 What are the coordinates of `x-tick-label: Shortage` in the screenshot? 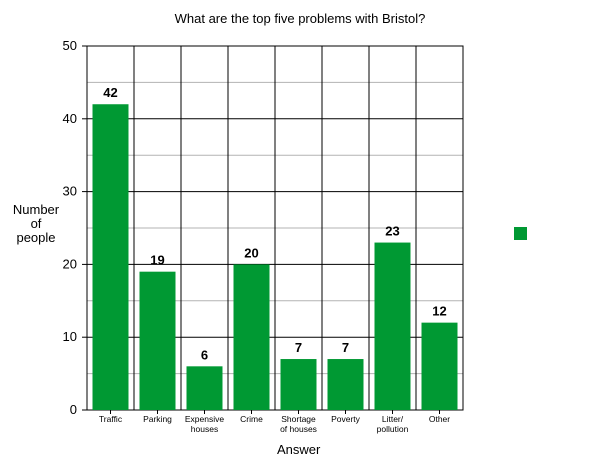 It's located at (298, 419).